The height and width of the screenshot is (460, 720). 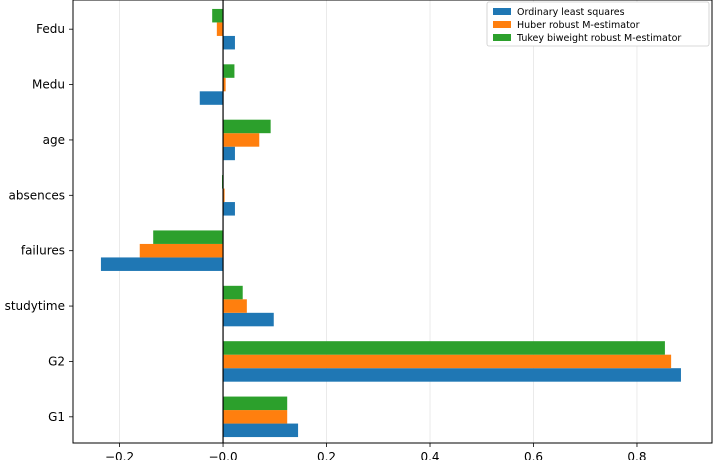 I want to click on legend-label: Huber robust M-estimator, so click(x=578, y=25).